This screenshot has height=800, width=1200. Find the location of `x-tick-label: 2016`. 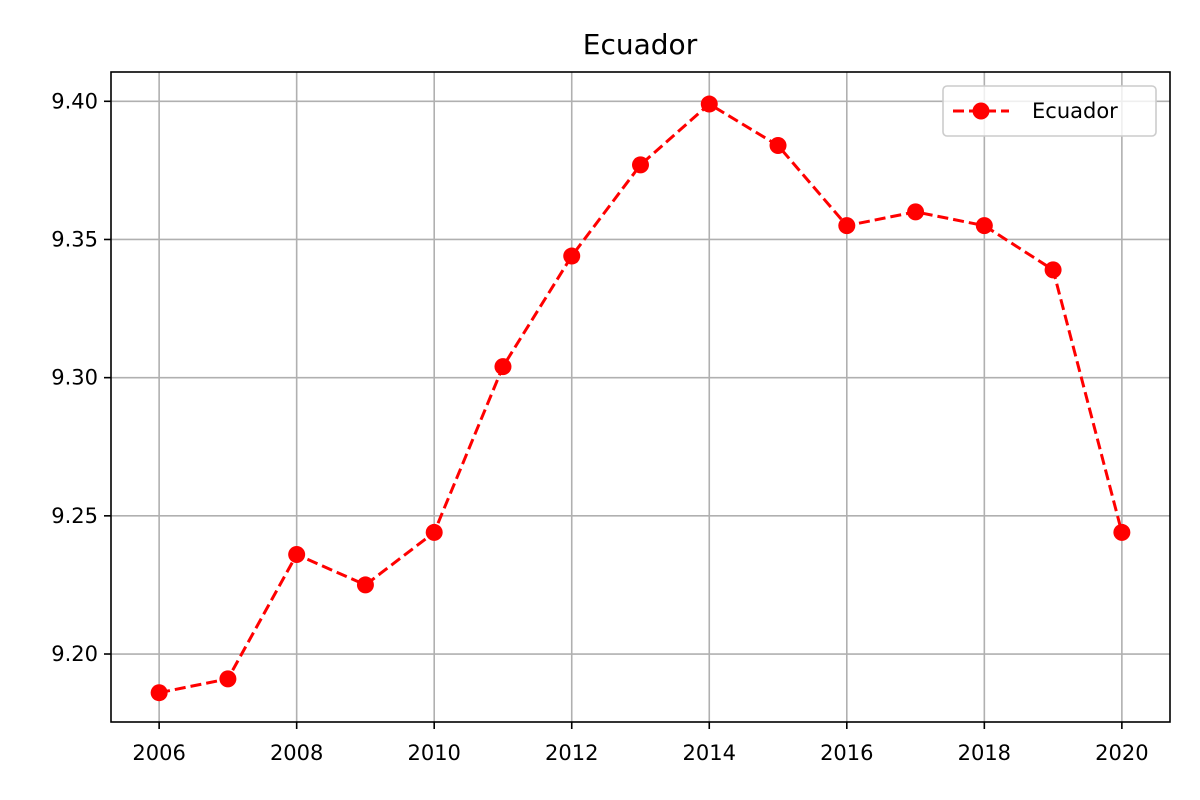

x-tick-label: 2016 is located at coordinates (846, 753).